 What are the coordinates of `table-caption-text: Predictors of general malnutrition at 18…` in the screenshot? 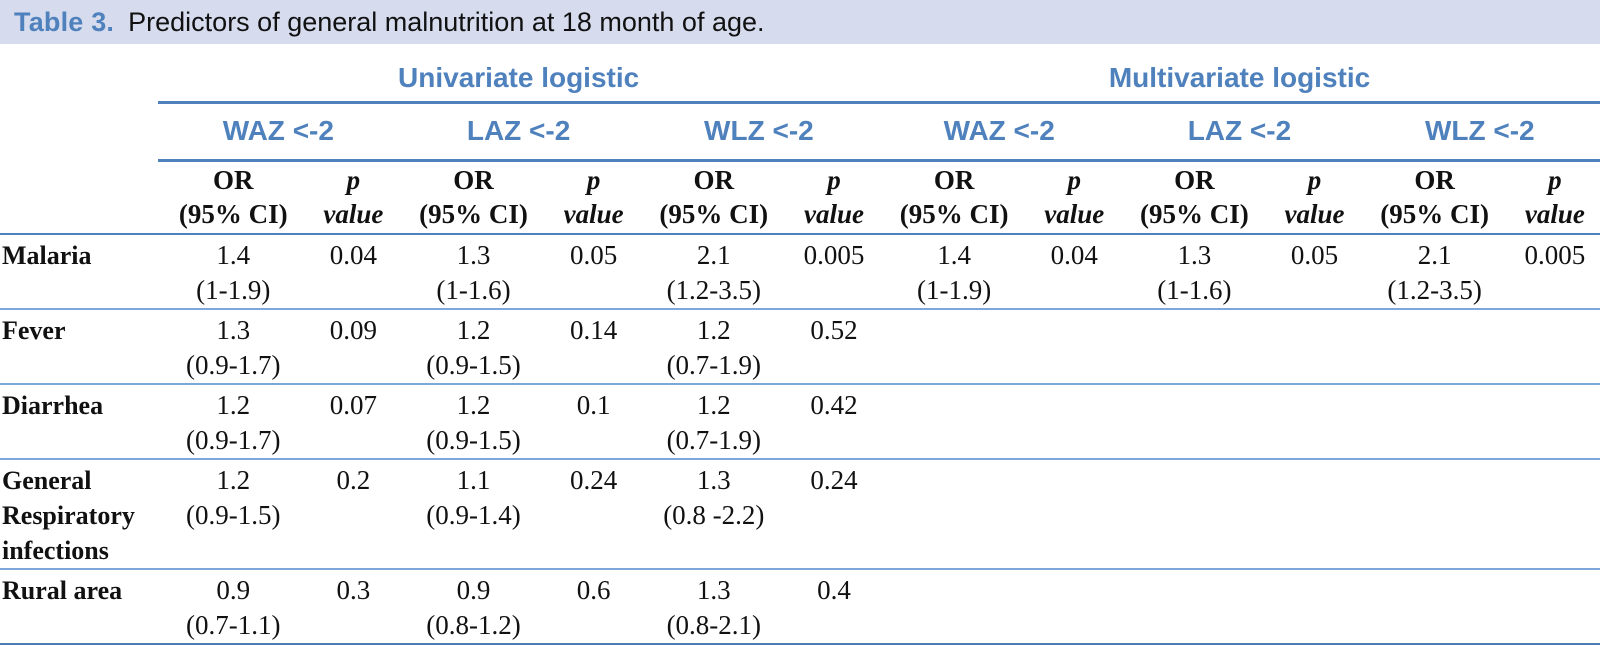 It's located at (446, 21).